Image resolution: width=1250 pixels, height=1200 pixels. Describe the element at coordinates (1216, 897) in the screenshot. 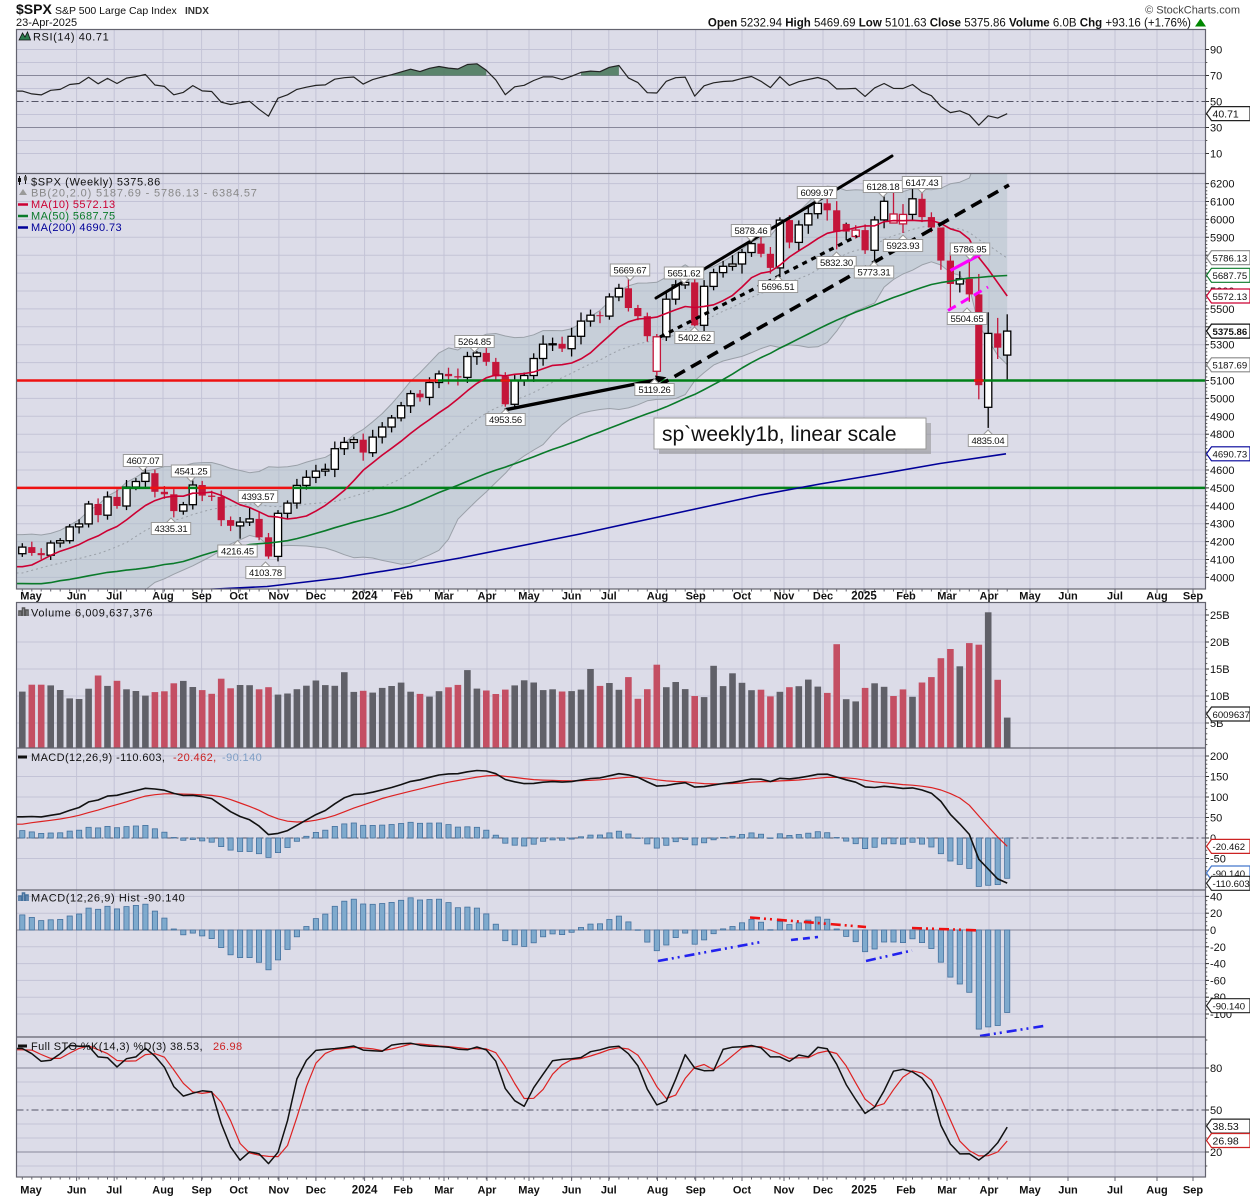

I see `svg-text: 40` at that location.